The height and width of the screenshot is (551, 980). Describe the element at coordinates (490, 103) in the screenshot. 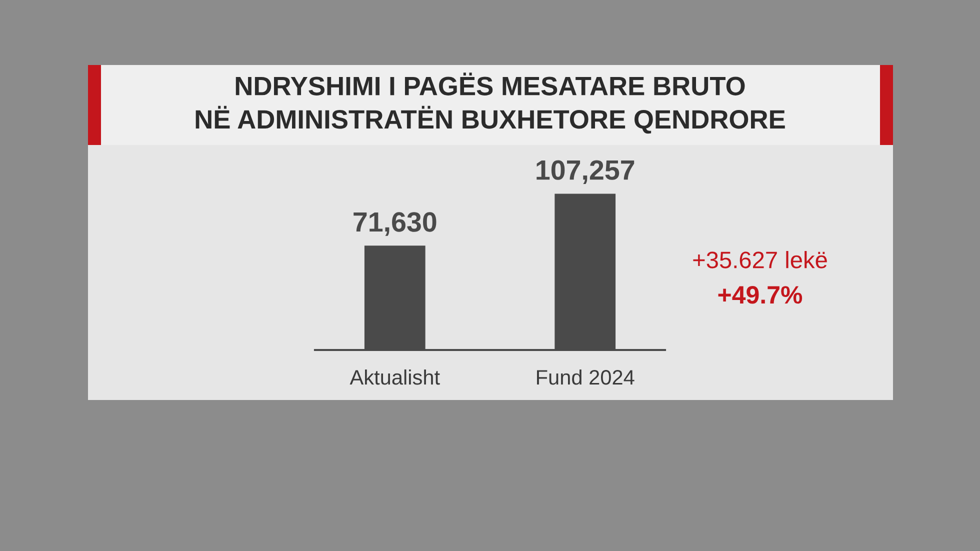

I see `chart-title: NDRYSHIMI I PAGËS MESATARE BRUTO NË ADMINISTRATËN BUXHETORE QENDRORE` at that location.